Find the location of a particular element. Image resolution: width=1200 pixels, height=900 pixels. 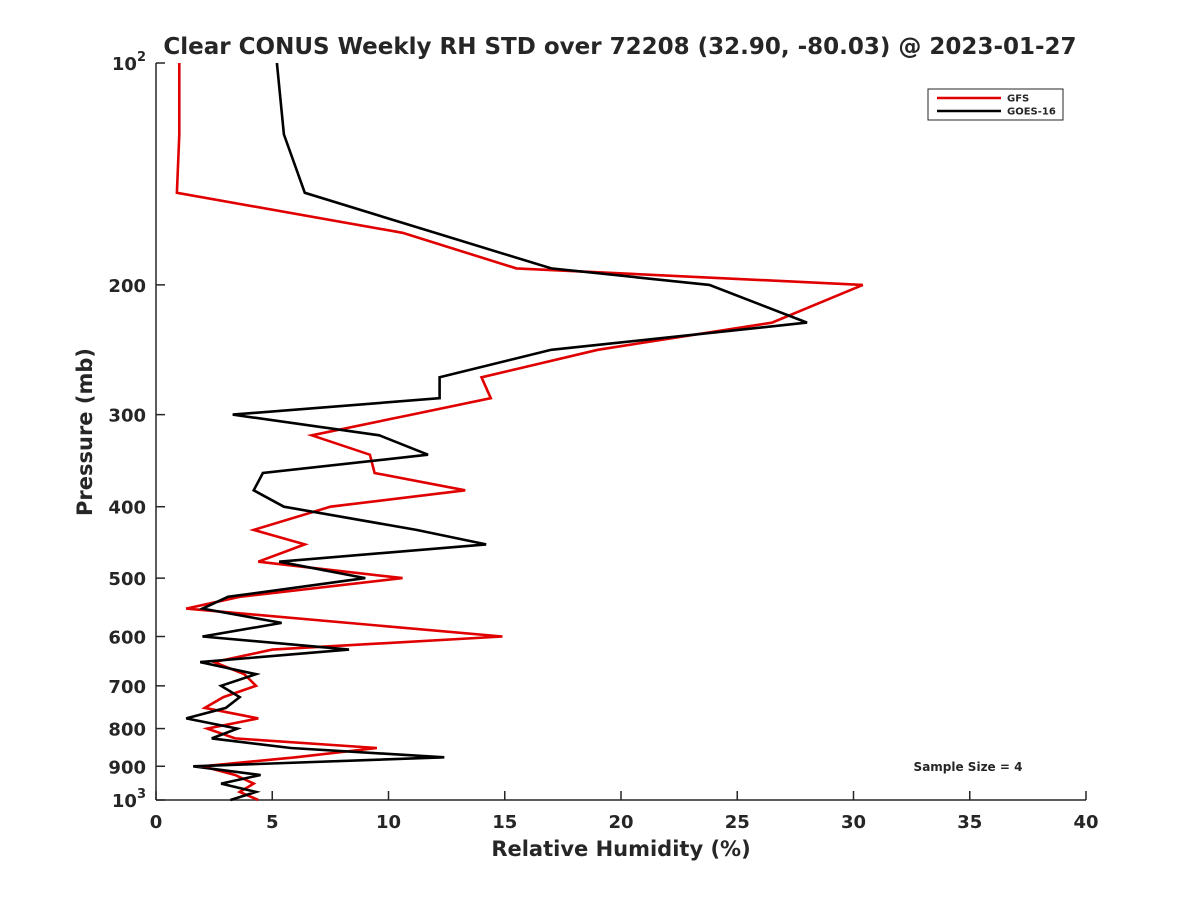

legend-label: GOES-16 is located at coordinates (1031, 112).